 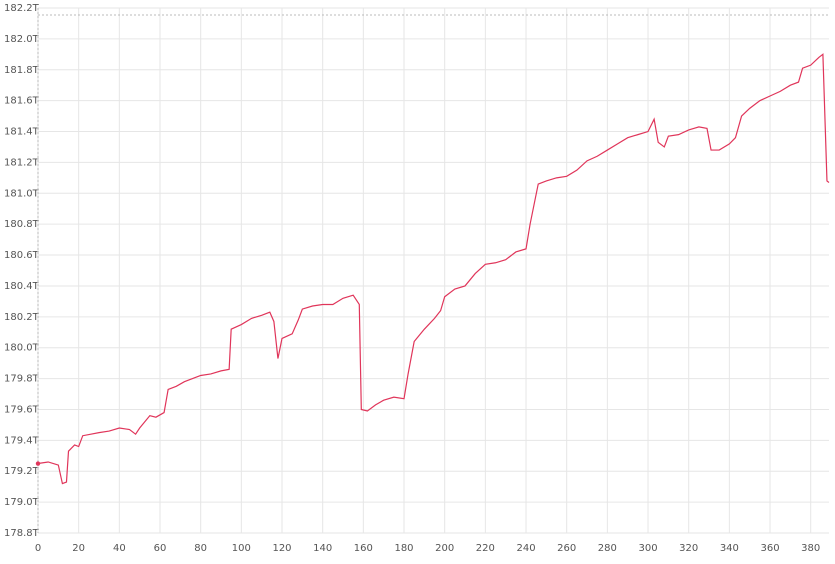 What do you see at coordinates (22, 440) in the screenshot?
I see `y-tick-label: 179.4T` at bounding box center [22, 440].